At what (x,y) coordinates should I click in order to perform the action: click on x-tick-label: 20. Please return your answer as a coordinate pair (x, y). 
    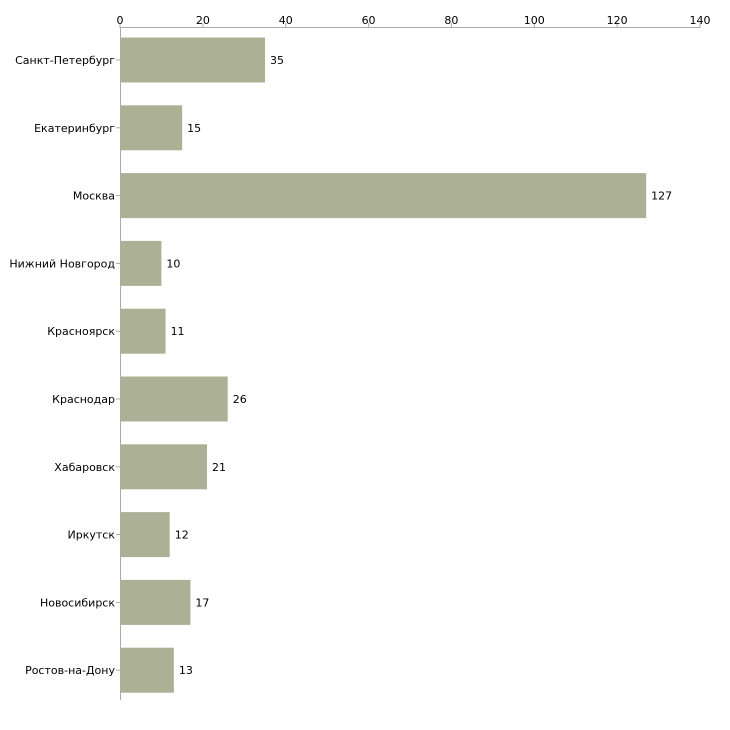
    Looking at the image, I should click on (203, 20).